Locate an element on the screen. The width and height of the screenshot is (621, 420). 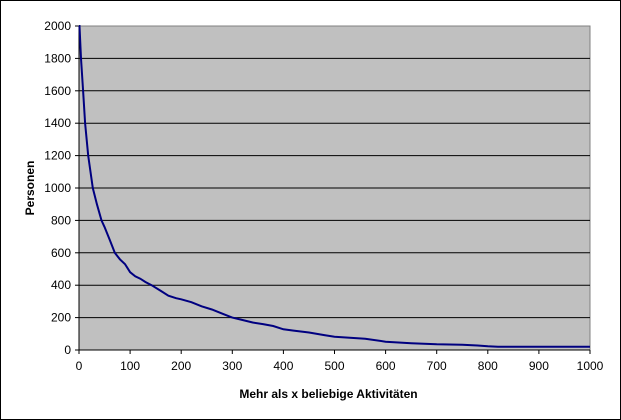
y-tick-label: 1600 is located at coordinates (57, 91).